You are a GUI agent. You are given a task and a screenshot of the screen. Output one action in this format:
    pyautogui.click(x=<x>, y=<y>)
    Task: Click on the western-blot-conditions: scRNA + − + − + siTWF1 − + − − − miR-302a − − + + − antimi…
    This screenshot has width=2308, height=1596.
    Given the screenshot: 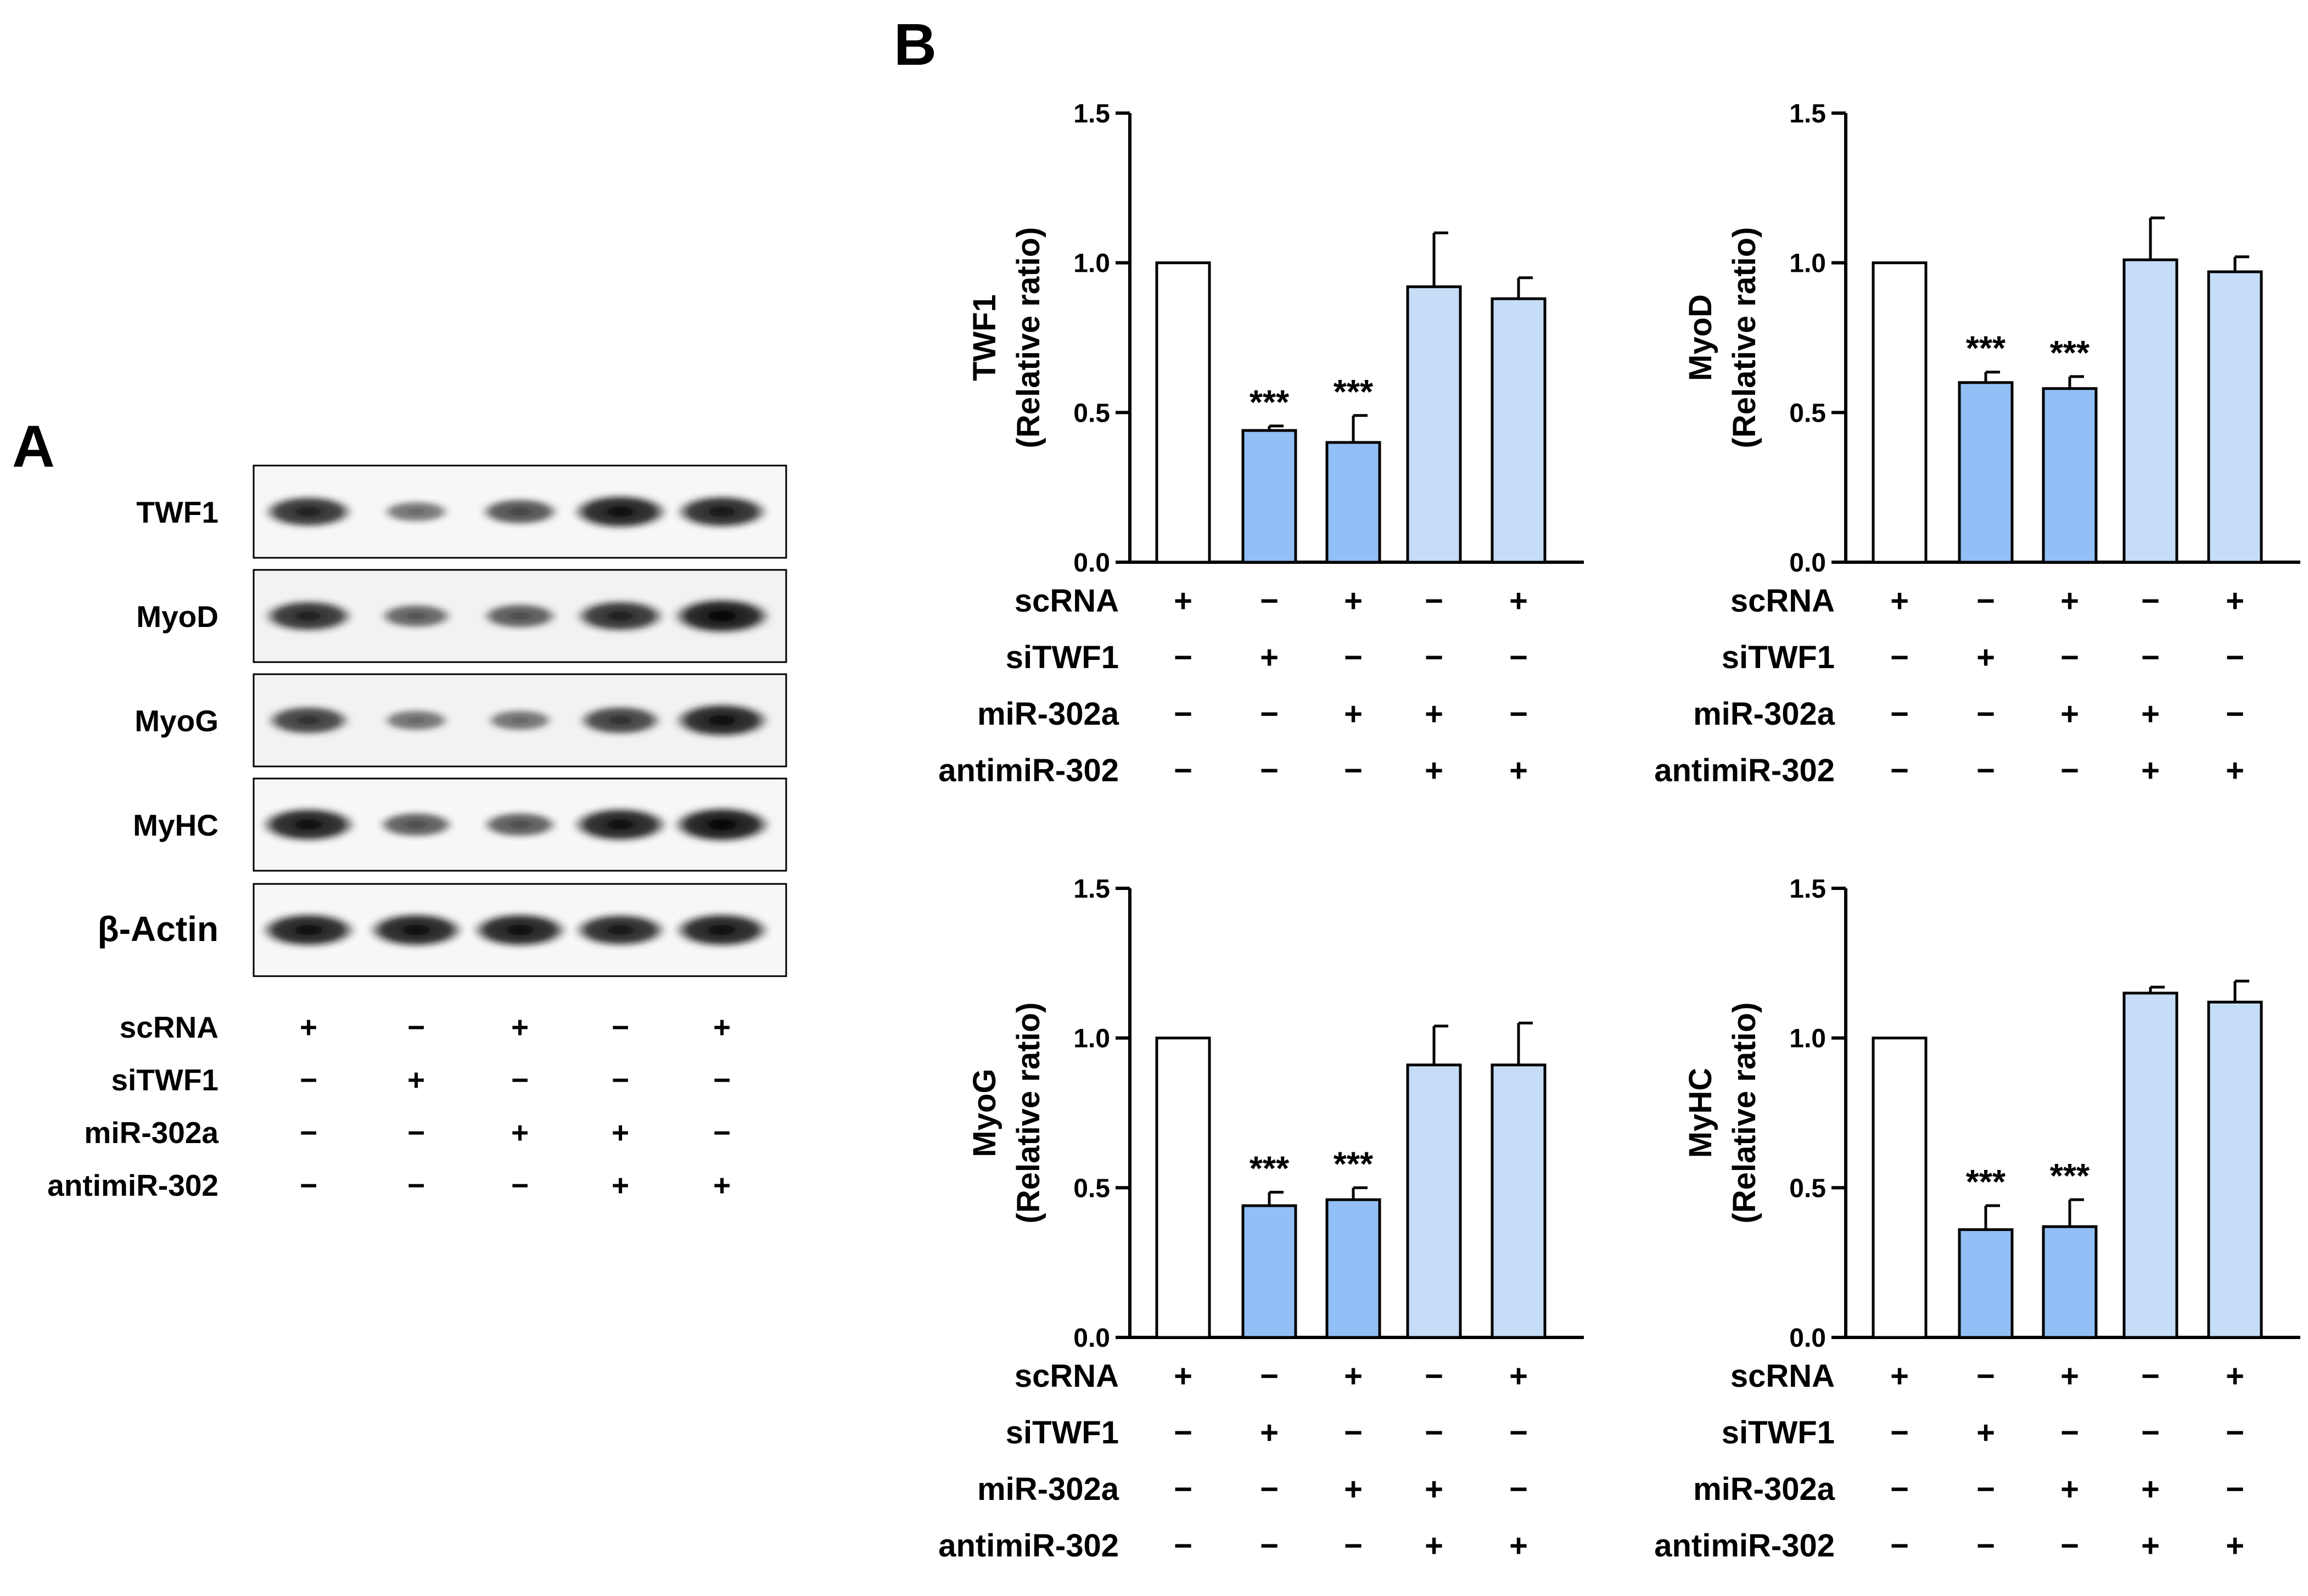 What is the action you would take?
    pyautogui.click(x=389, y=1106)
    